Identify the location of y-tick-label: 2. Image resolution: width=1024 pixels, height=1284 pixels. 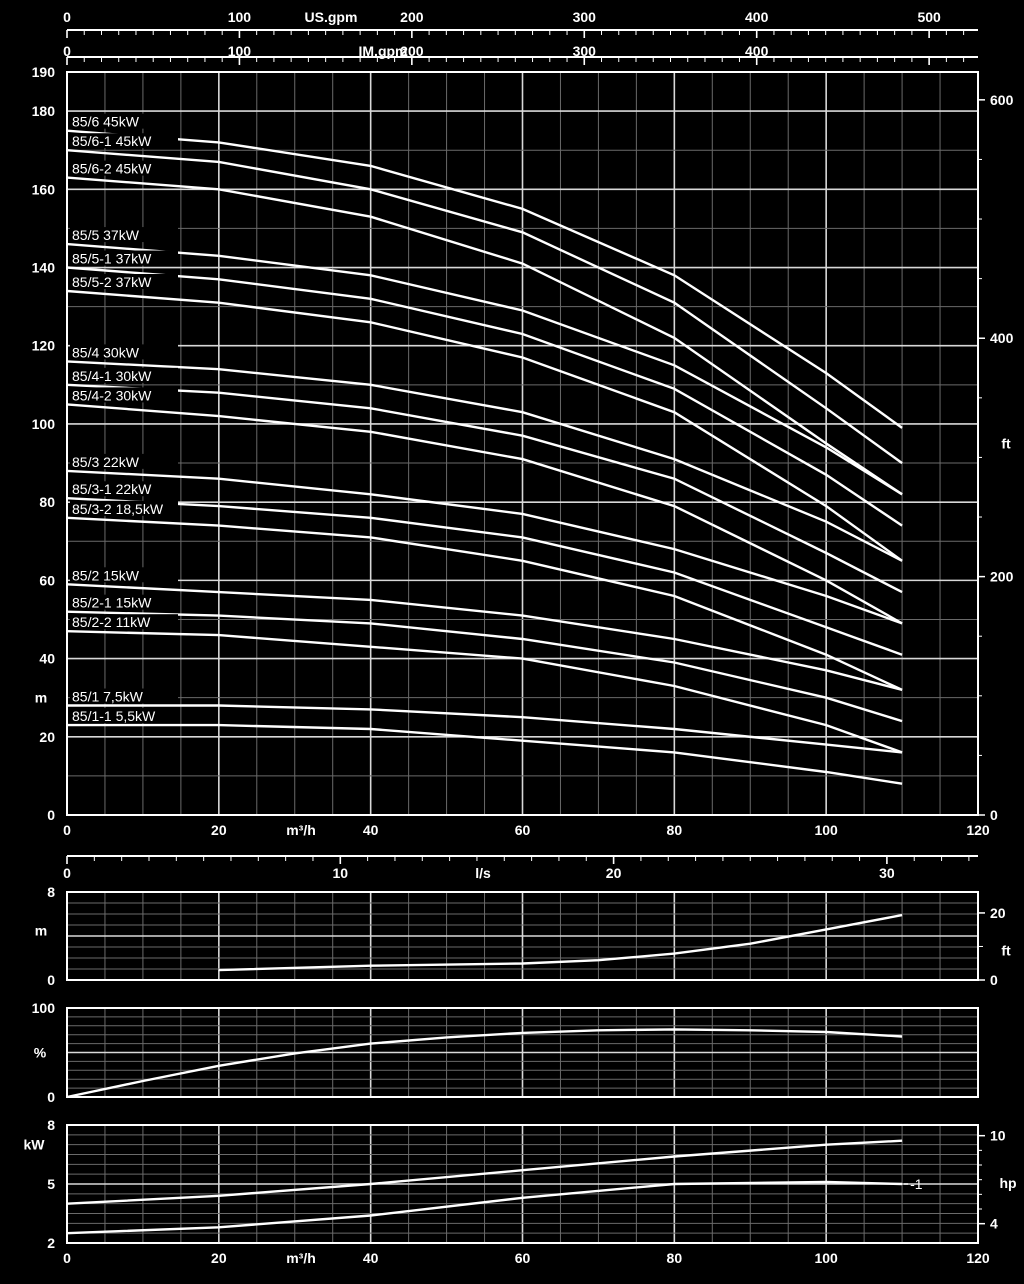
(51, 1243).